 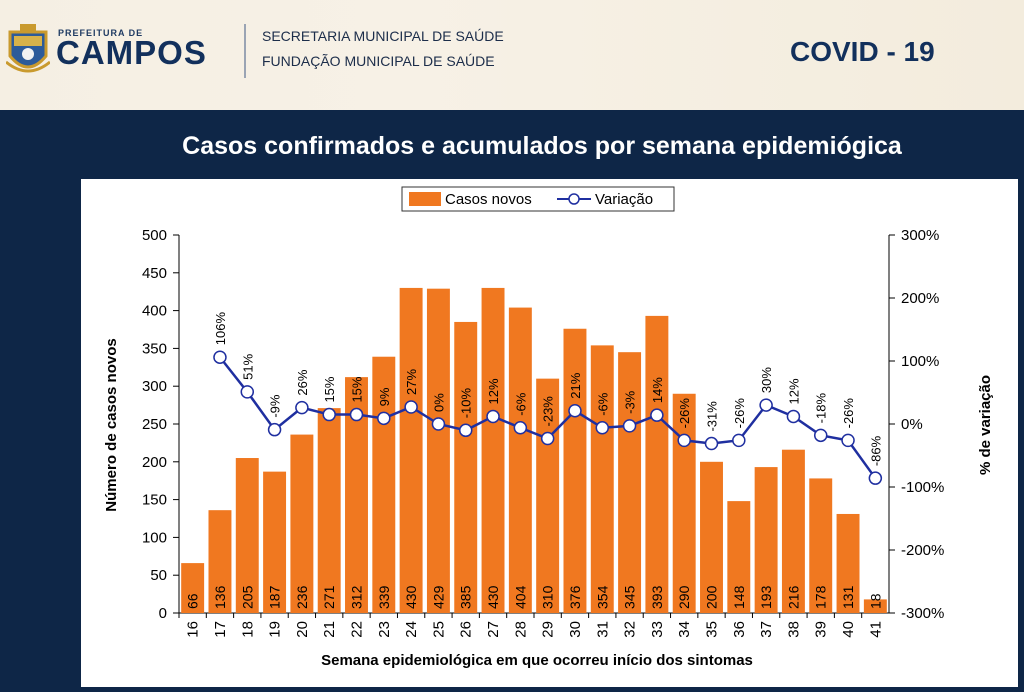 I want to click on x-tick-label: 37, so click(x=766, y=629).